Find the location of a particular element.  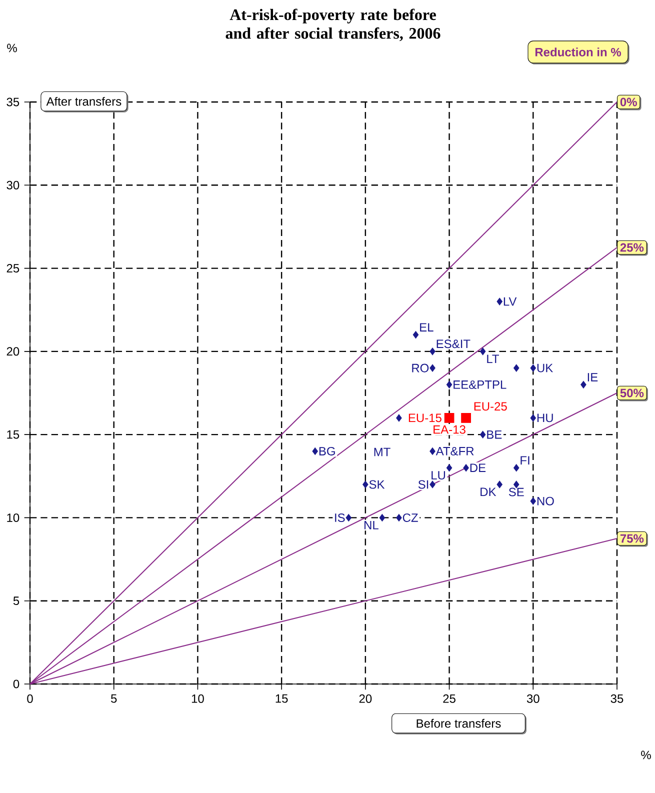

x-tick-label: 0 is located at coordinates (30, 698).